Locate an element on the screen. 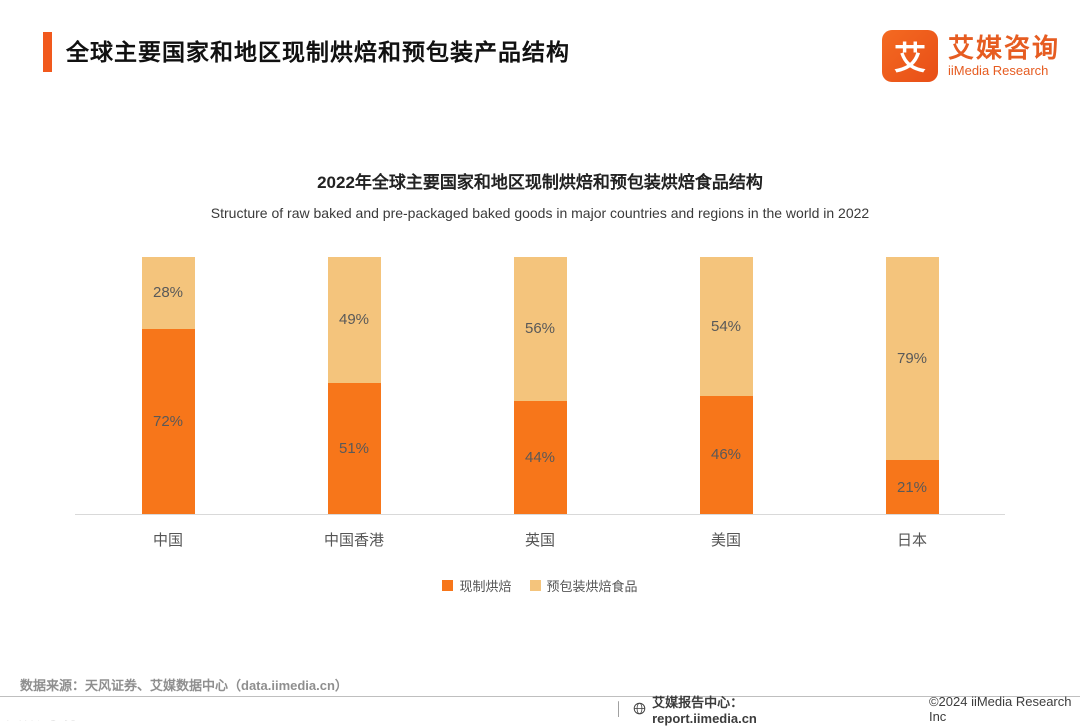  page-title: 全球主要国家和地区现制烘焙和预包装产品结构 is located at coordinates (318, 52).